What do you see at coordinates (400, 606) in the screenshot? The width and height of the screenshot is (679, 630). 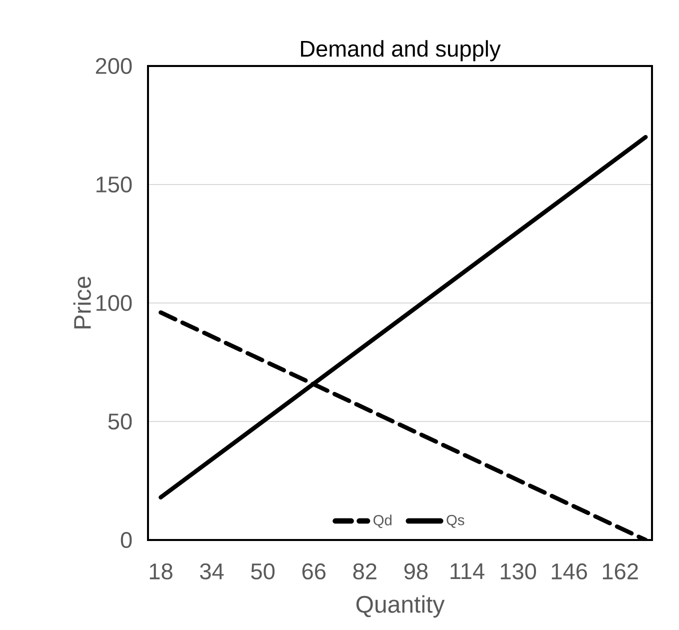 I see `x-axis-title: Quantity` at bounding box center [400, 606].